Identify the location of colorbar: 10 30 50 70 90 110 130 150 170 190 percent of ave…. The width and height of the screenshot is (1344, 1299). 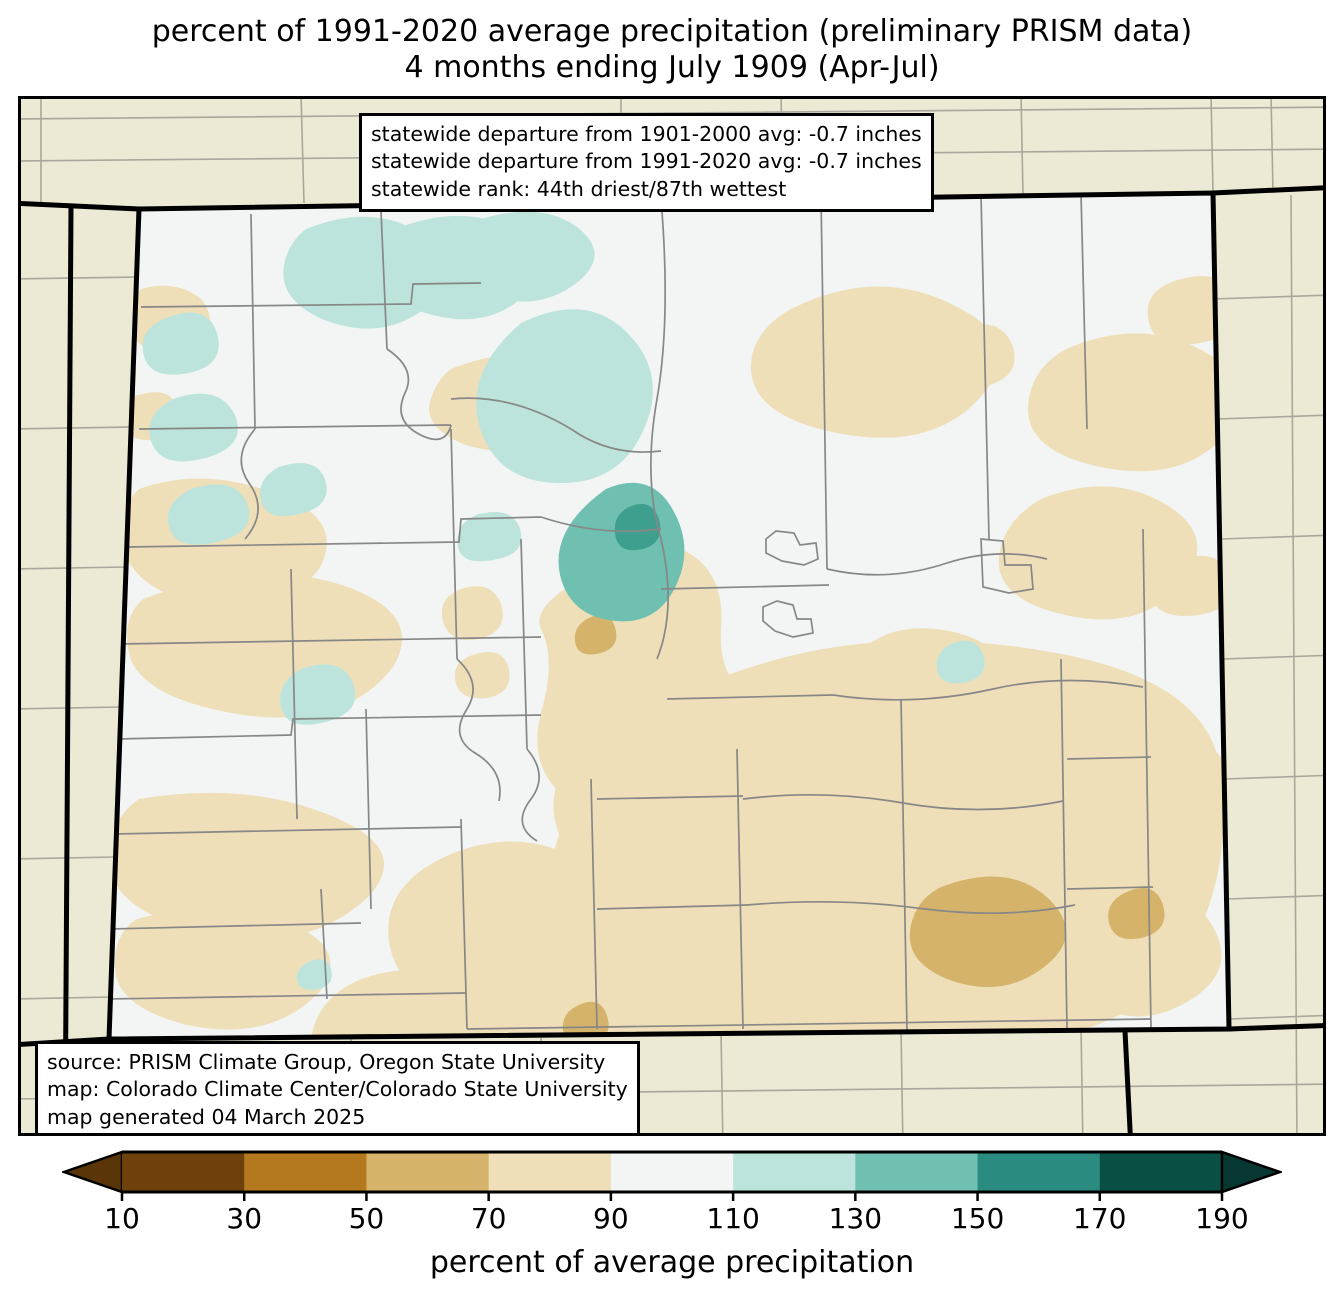
(672, 1219).